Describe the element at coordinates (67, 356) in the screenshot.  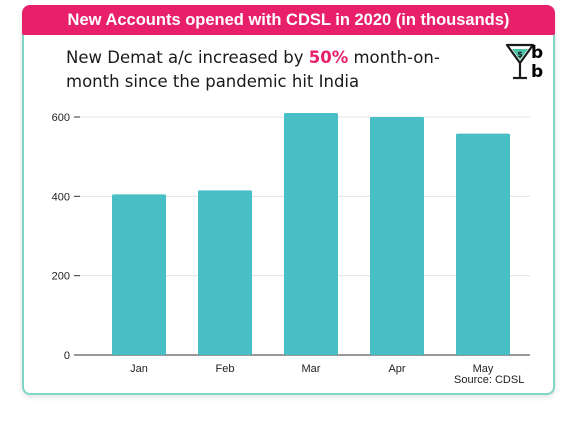
I see `y-tick-label: 0` at that location.